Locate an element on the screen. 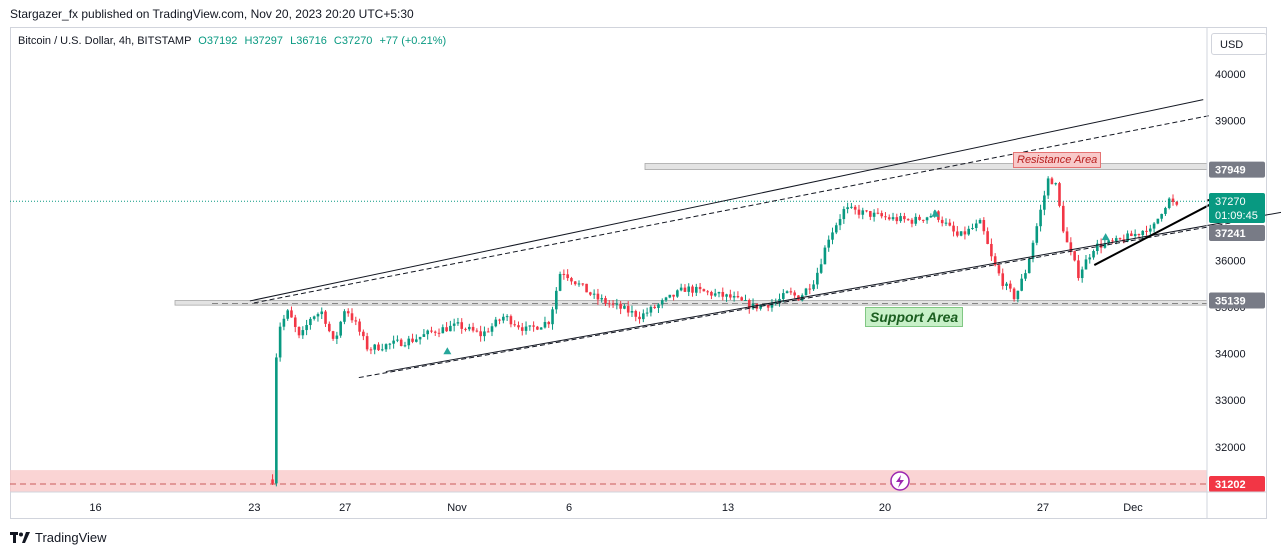  tradingview-logo-icon is located at coordinates (20, 537).